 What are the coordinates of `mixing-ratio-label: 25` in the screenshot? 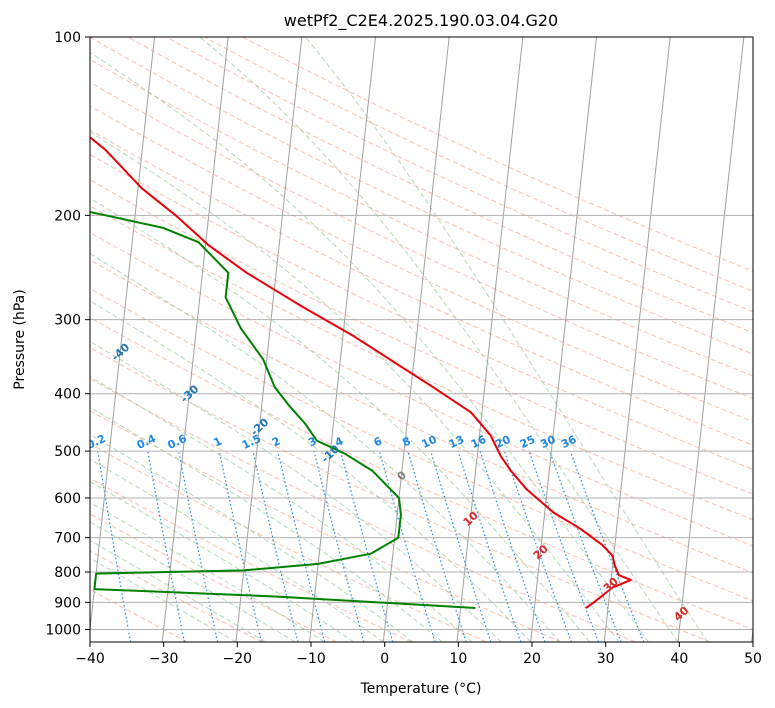 It's located at (527, 442).